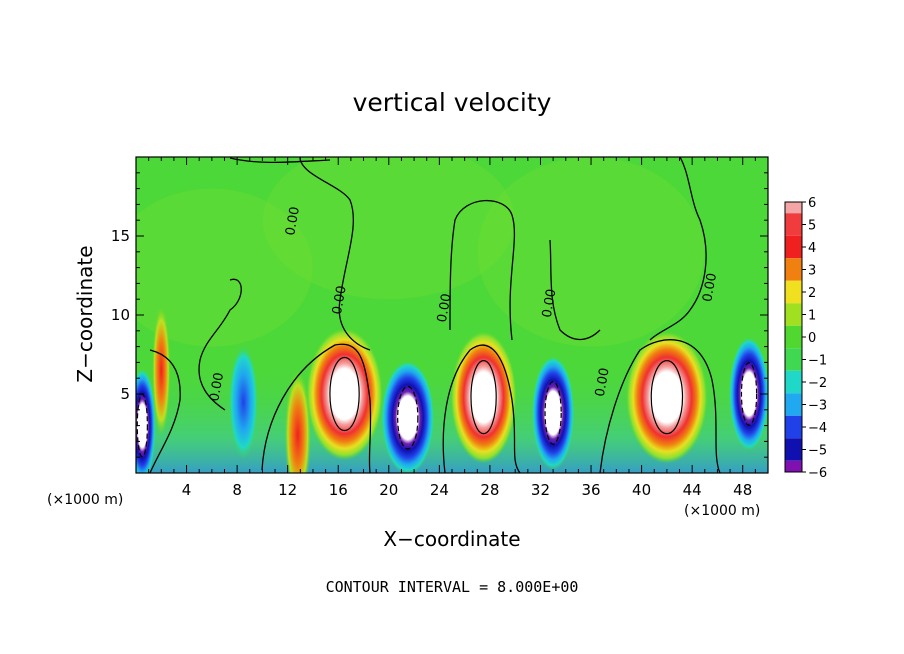 The image size is (904, 654). What do you see at coordinates (817, 473) in the screenshot?
I see `colorbar-label-13: −6` at bounding box center [817, 473].